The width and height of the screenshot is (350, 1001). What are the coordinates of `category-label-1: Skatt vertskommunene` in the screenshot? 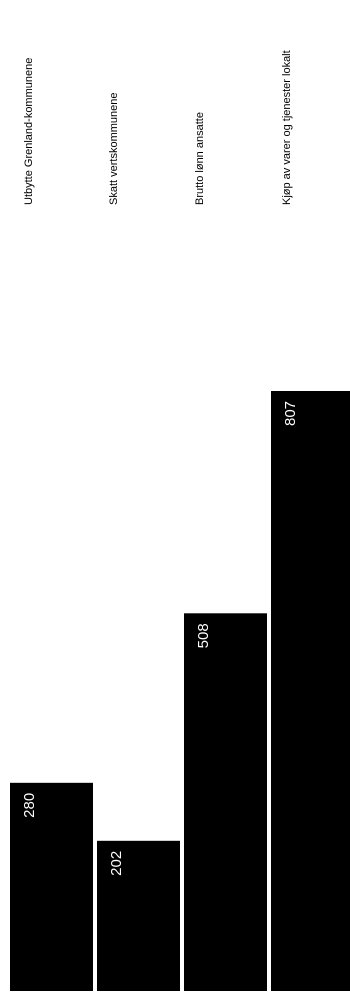 It's located at (114, 149).